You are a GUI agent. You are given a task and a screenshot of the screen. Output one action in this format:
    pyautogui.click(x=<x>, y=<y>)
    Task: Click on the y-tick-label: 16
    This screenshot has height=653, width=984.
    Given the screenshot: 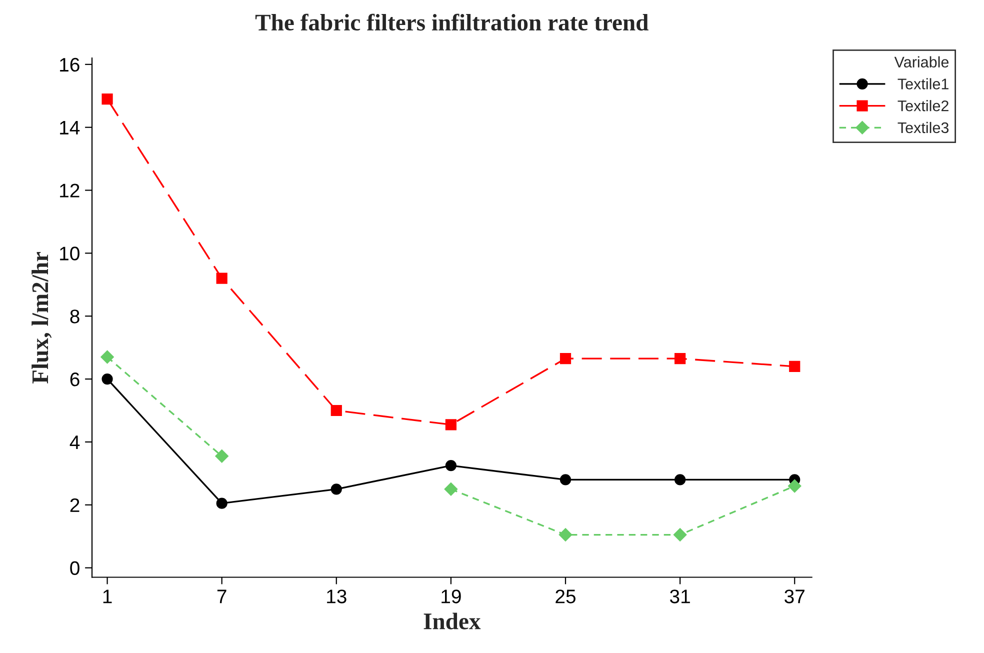 What is the action you would take?
    pyautogui.click(x=70, y=65)
    